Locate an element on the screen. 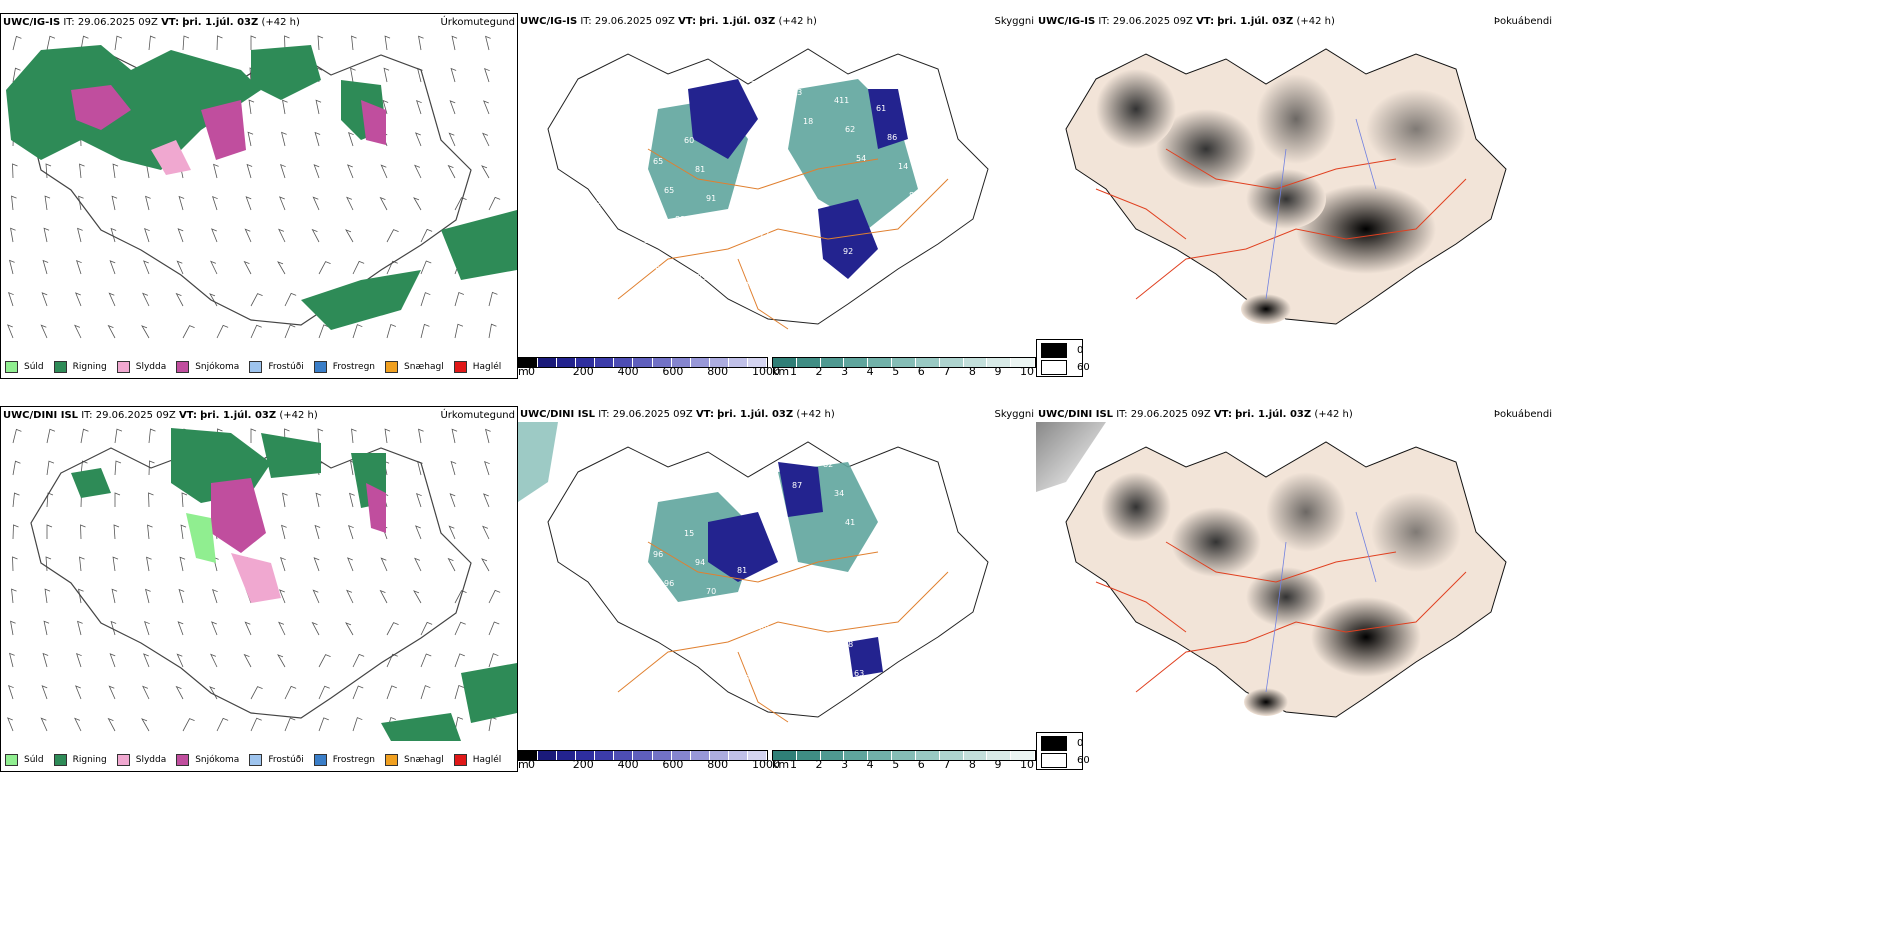 Image resolution: width=1900 pixels, height=950 pixels. legend-item: Frostúði is located at coordinates (276, 367).